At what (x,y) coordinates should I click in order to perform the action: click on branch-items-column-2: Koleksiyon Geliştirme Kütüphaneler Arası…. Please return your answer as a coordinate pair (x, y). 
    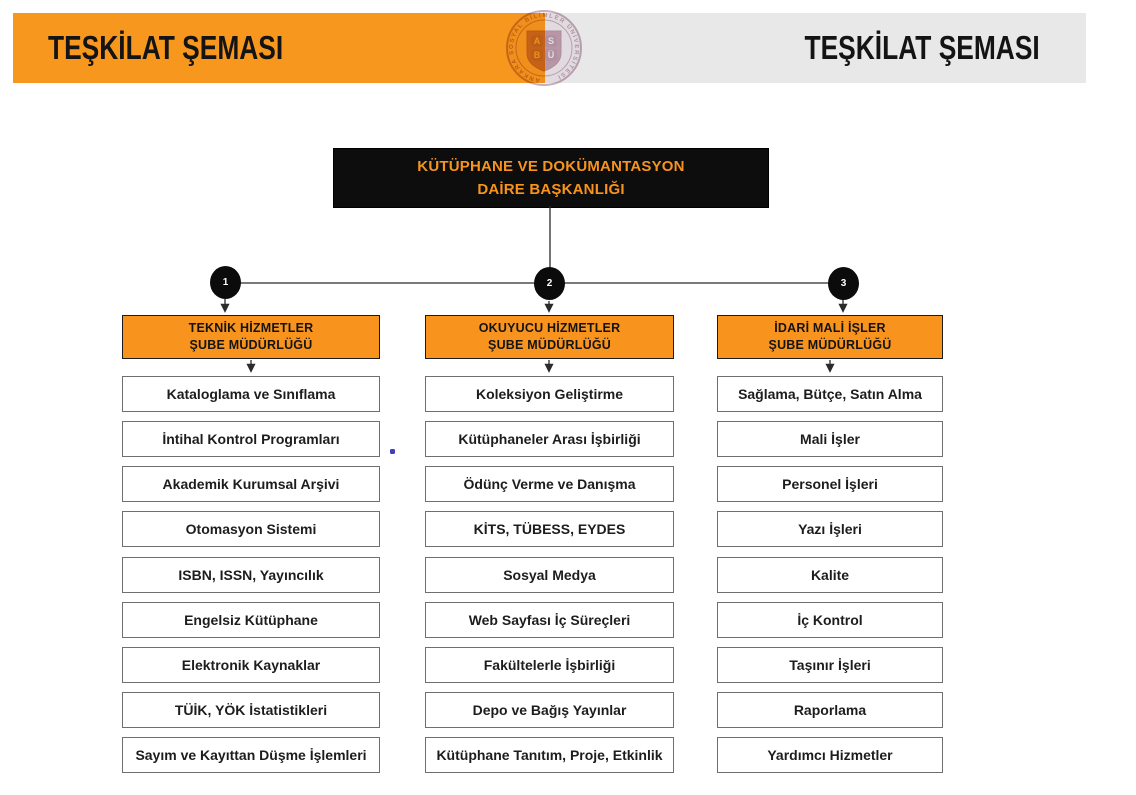
    Looking at the image, I should click on (549, 574).